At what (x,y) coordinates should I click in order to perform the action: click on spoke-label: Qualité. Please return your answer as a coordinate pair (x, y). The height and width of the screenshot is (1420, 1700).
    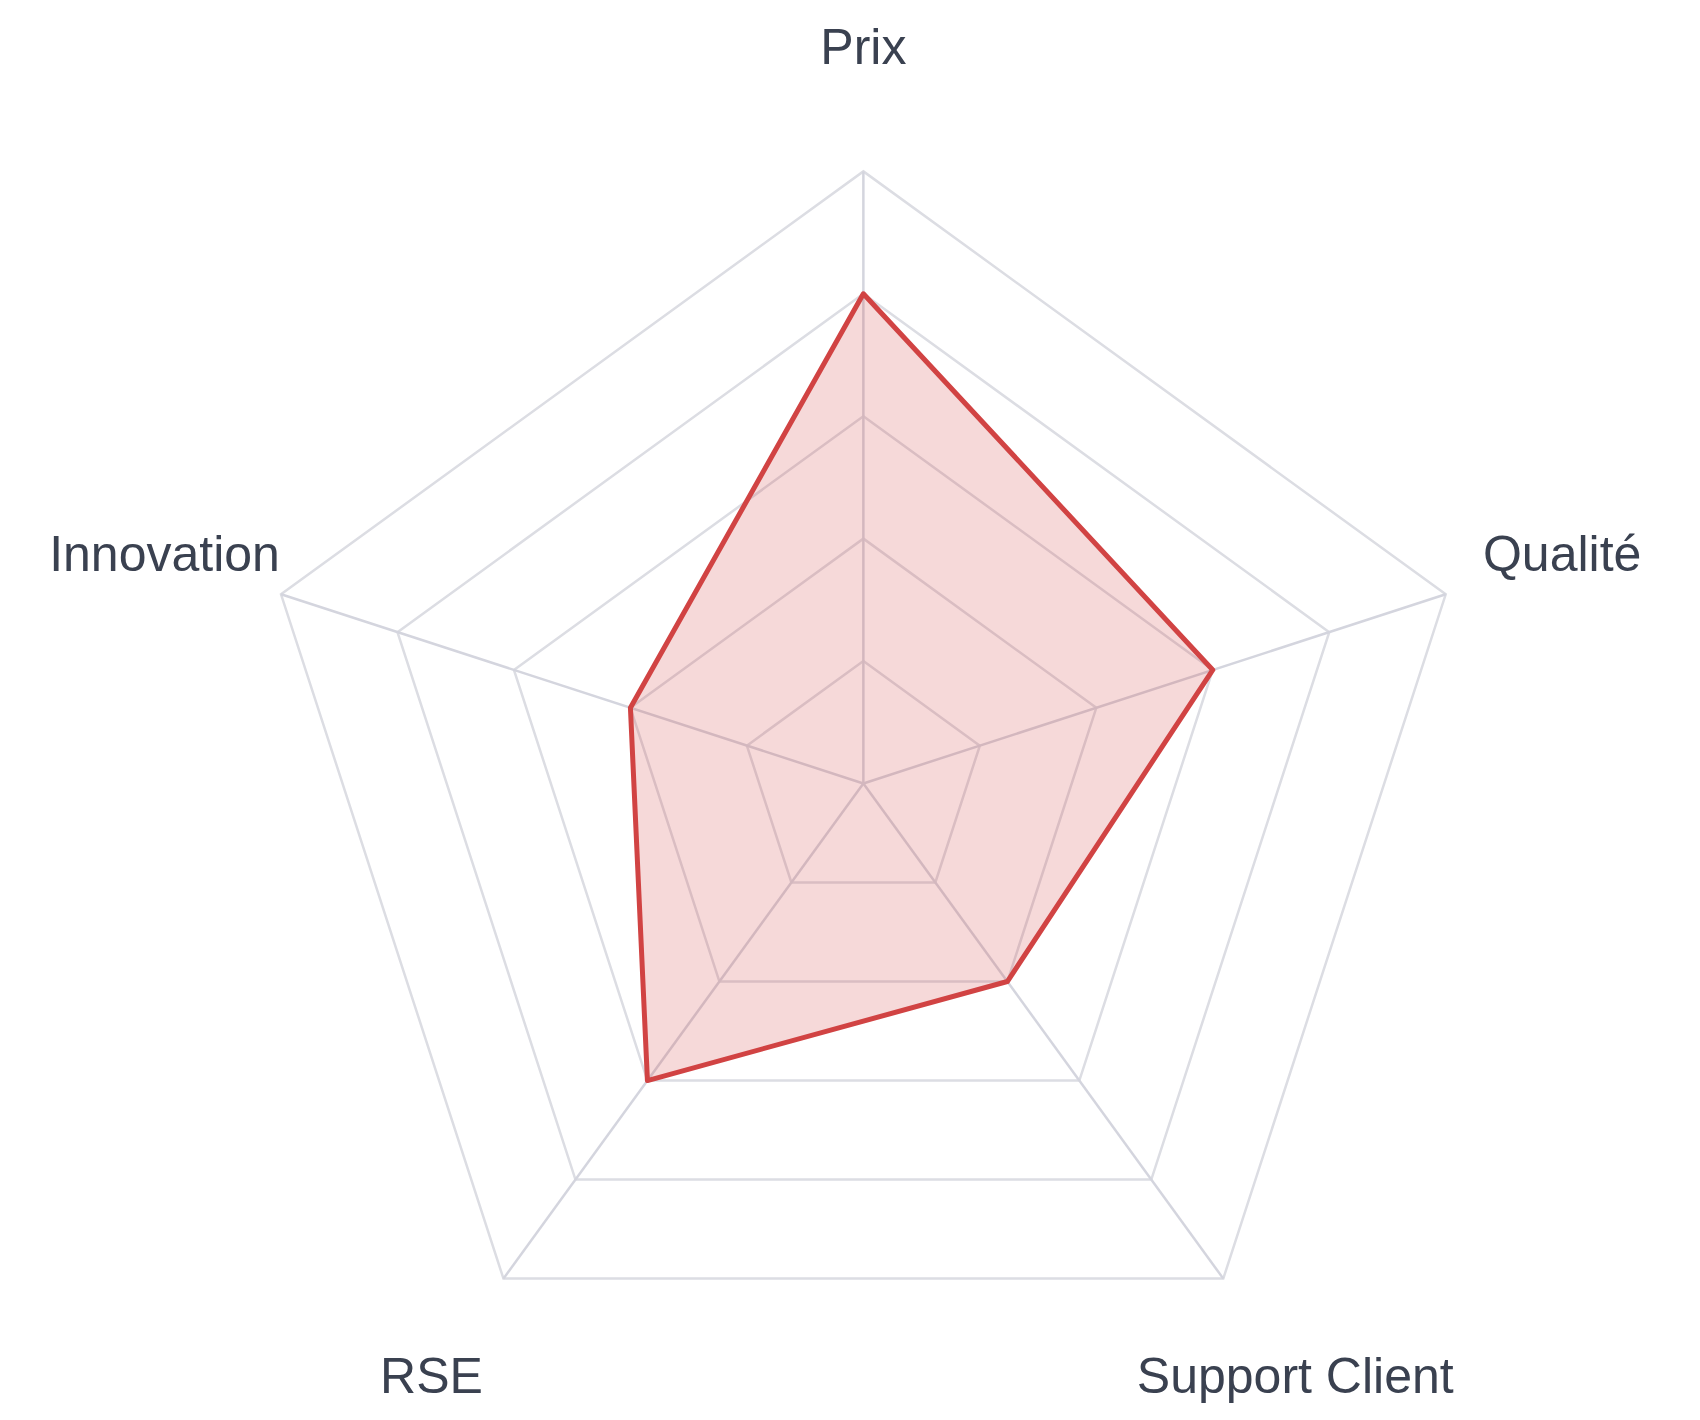
    Looking at the image, I should click on (1562, 554).